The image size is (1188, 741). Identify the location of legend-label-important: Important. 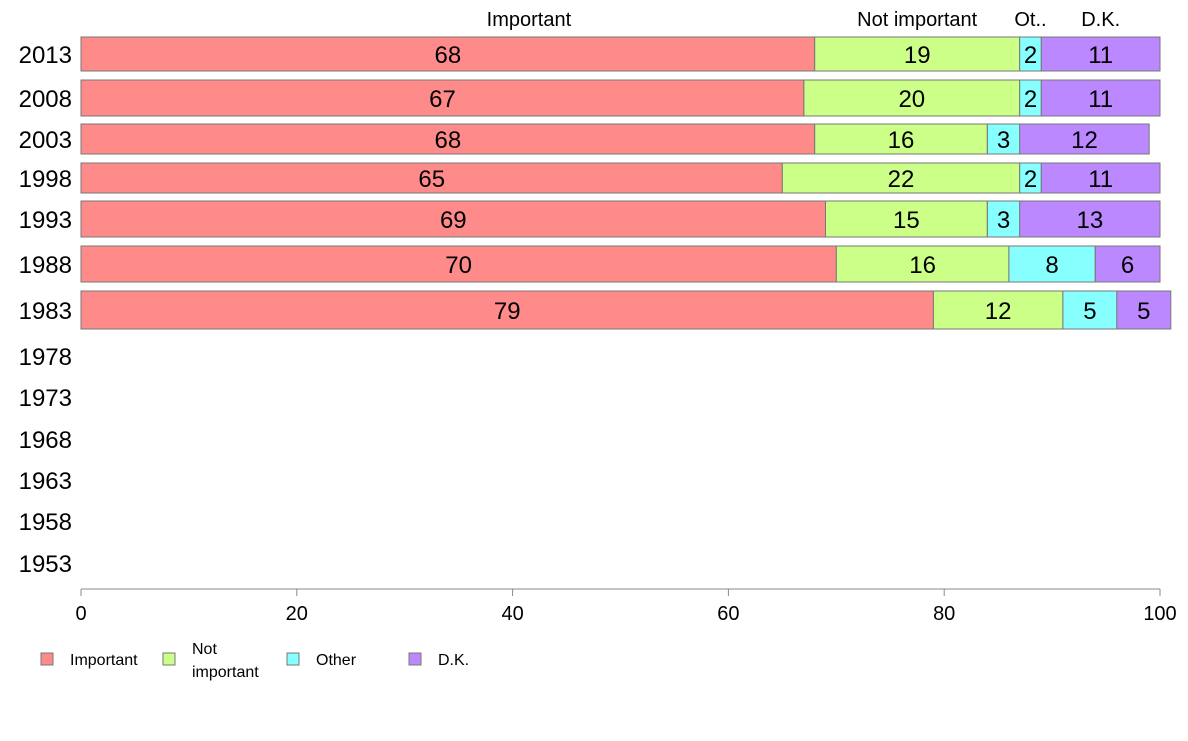
(104, 660).